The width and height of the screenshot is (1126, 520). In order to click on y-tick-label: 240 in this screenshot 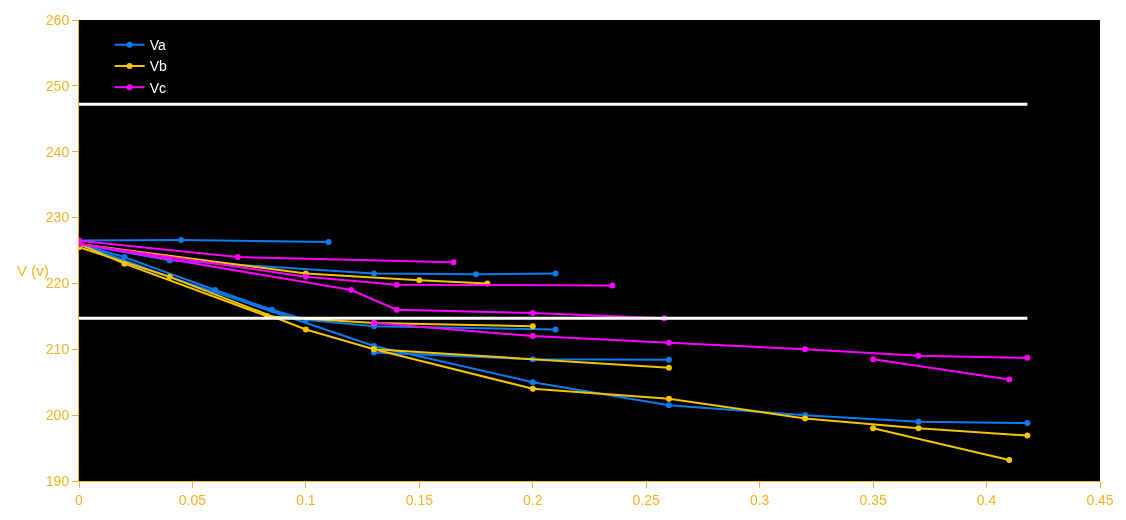, I will do `click(57, 151)`.